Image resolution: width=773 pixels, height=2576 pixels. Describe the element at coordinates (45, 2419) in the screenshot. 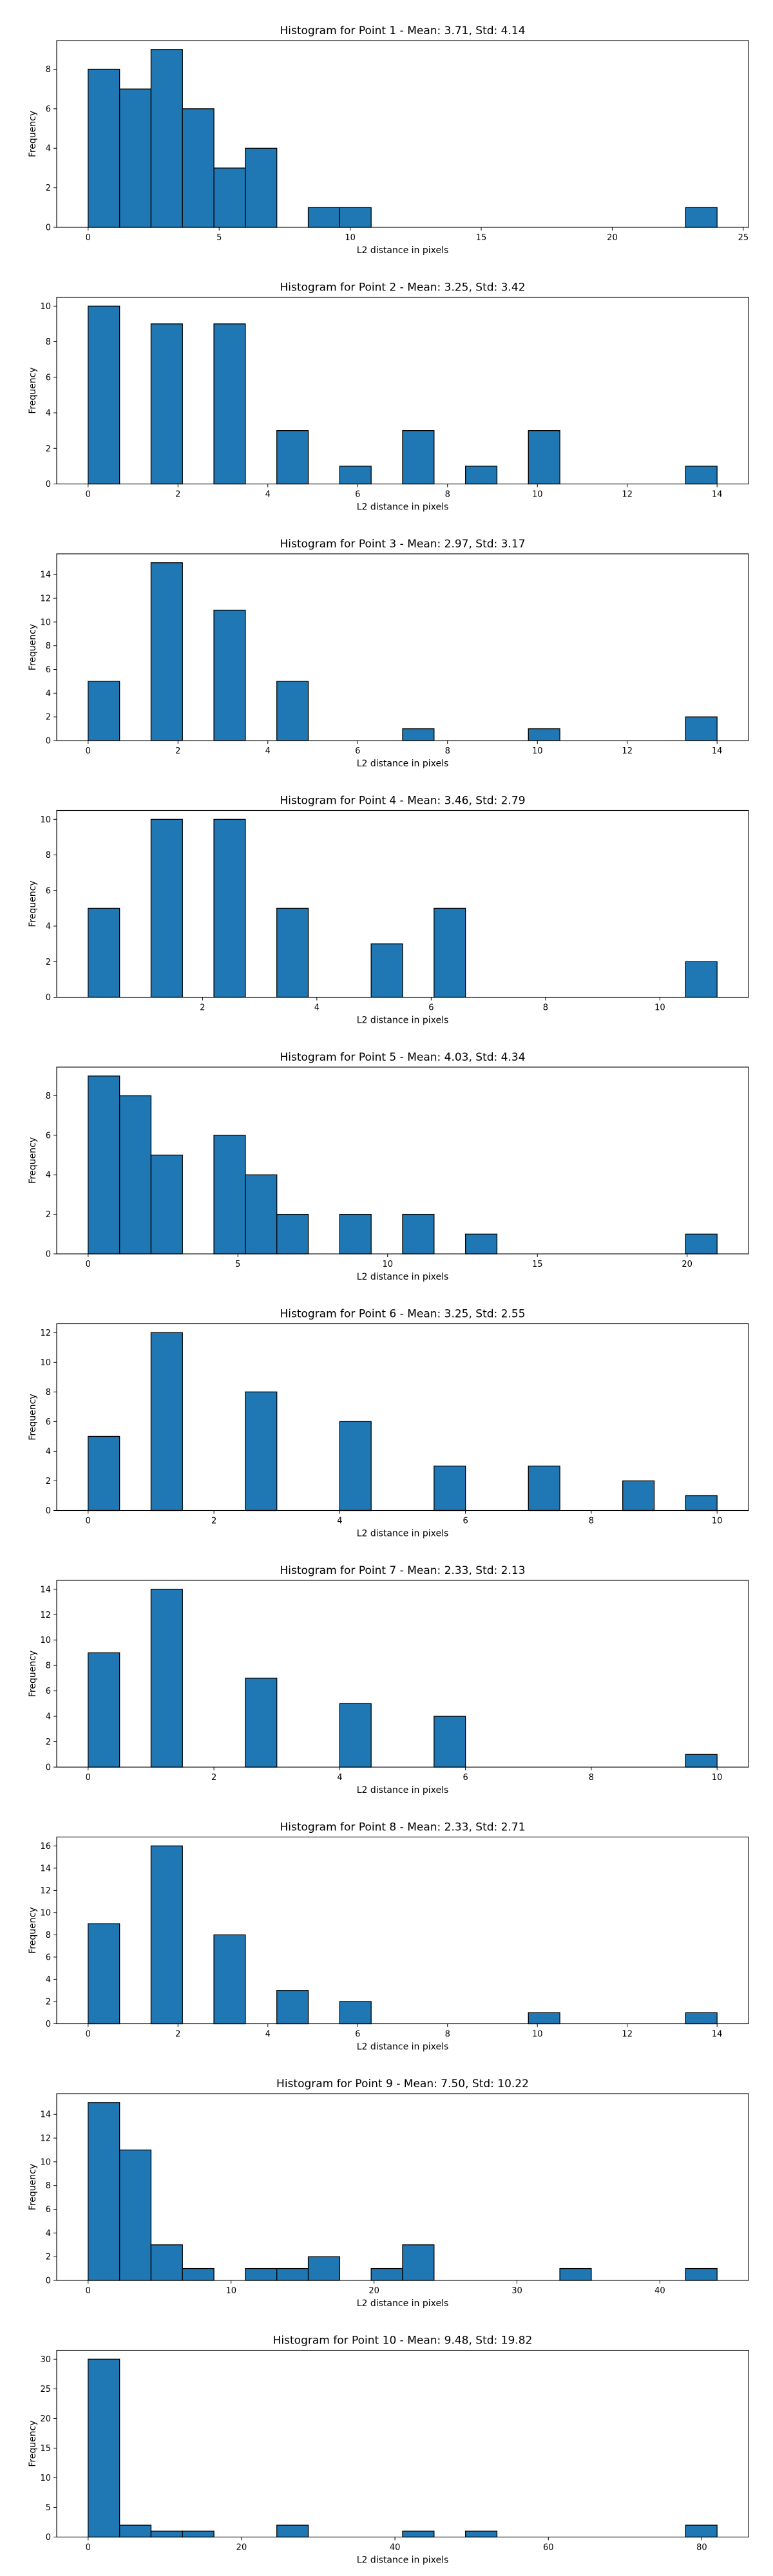

I see `y-tick-label: 20` at that location.